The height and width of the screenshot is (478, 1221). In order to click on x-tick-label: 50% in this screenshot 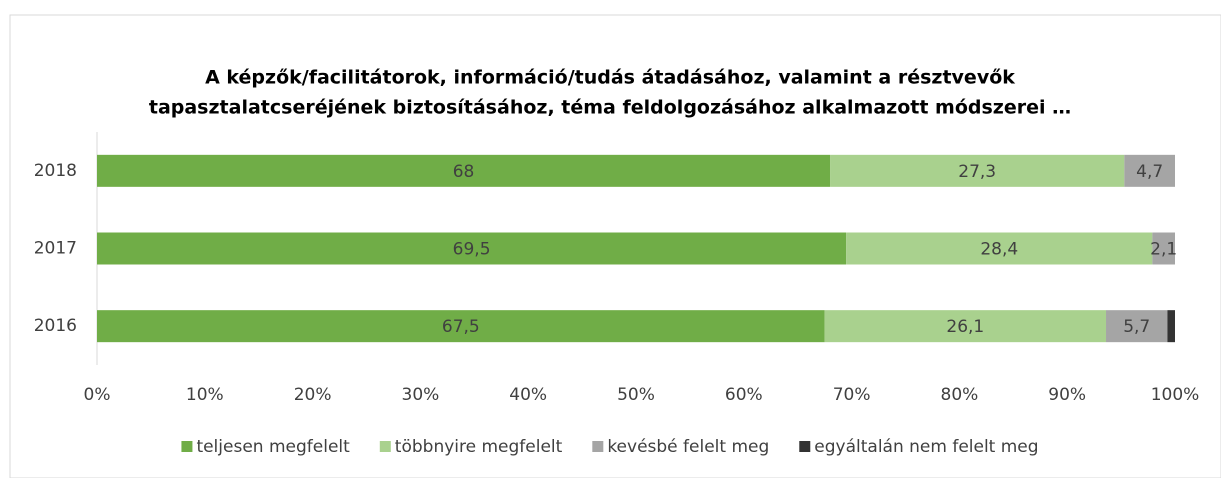, I will do `click(636, 395)`.